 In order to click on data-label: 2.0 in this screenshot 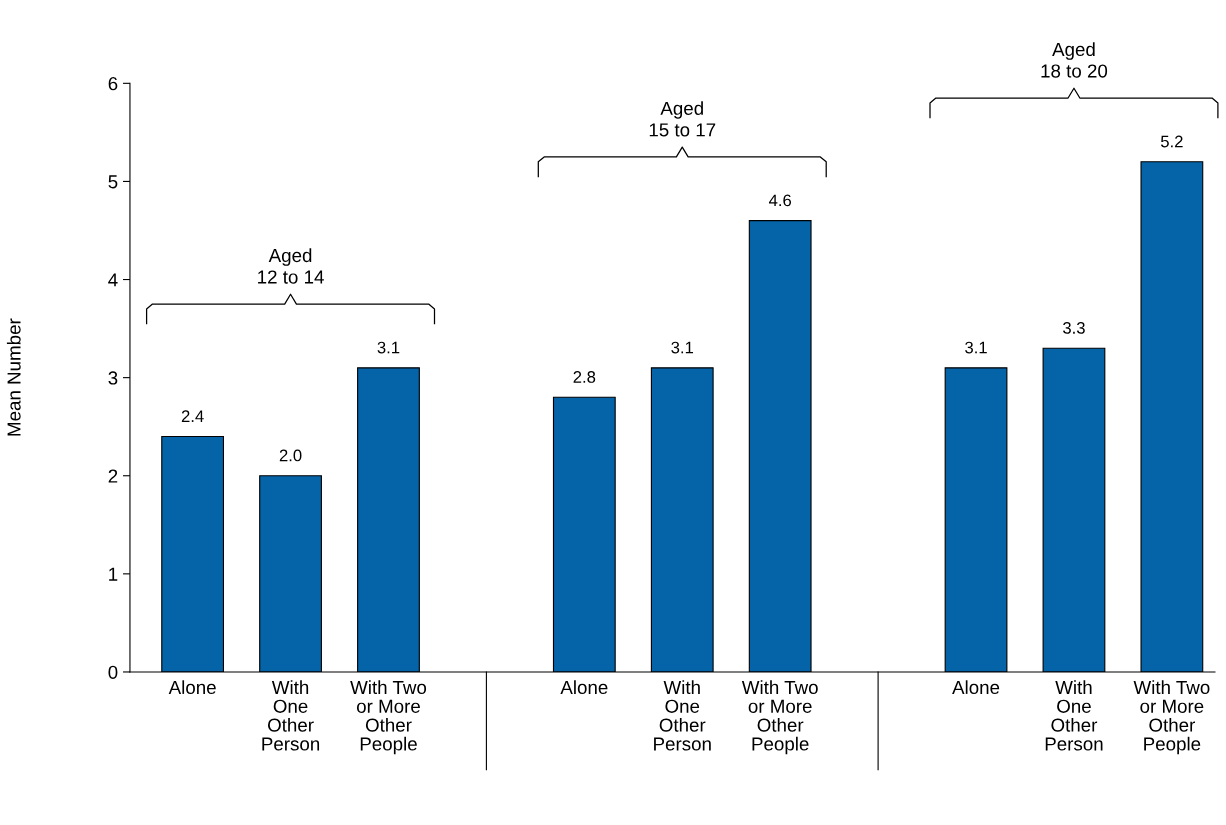, I will do `click(290, 455)`.